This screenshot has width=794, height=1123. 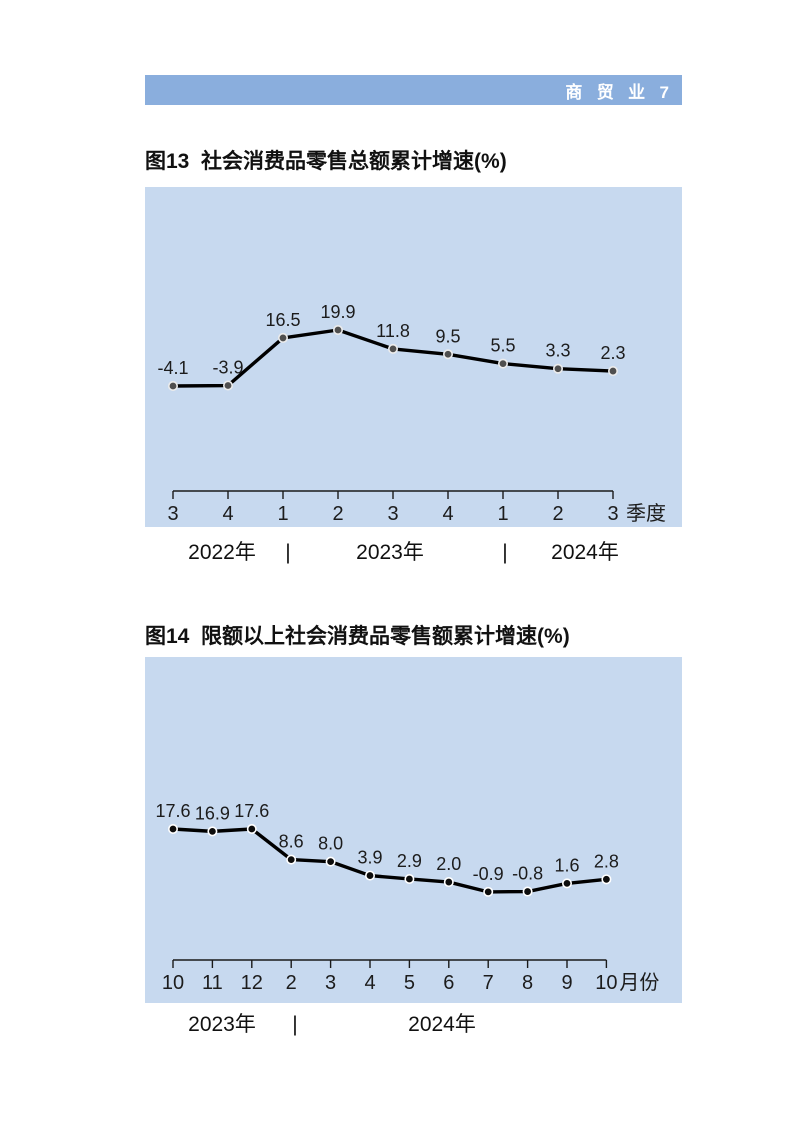 I want to click on figure13-year-axis: 2022年 | 2023年 | 2024年, so click(x=397, y=554).